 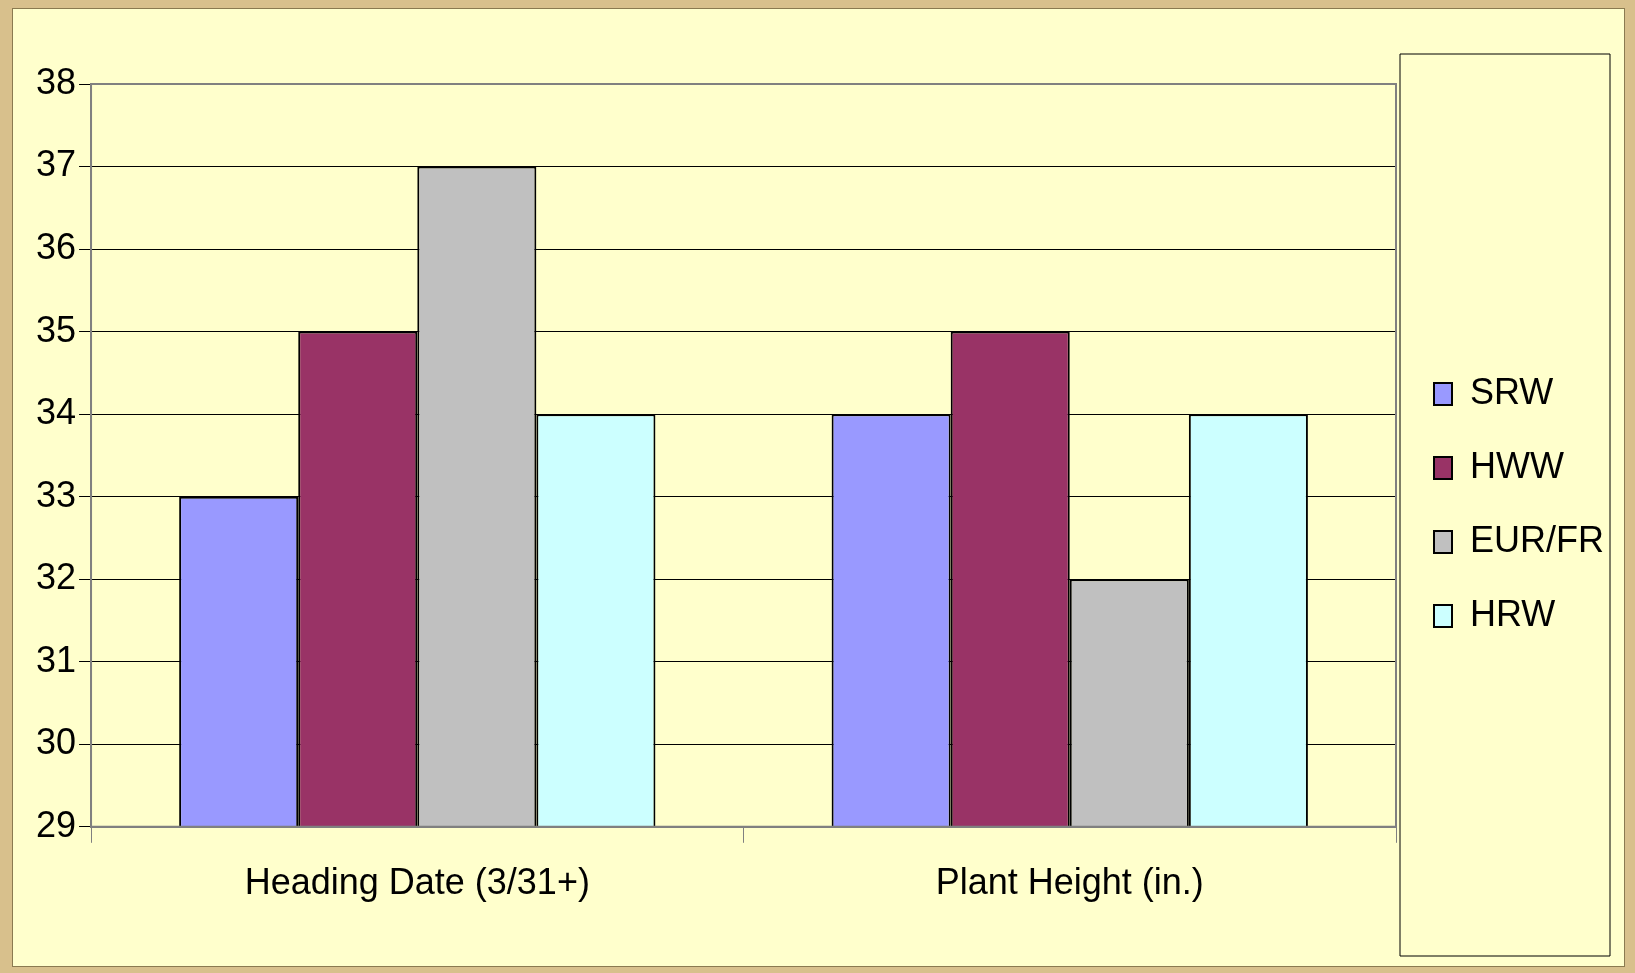 What do you see at coordinates (56, 164) in the screenshot?
I see `y-tick-label: 37` at bounding box center [56, 164].